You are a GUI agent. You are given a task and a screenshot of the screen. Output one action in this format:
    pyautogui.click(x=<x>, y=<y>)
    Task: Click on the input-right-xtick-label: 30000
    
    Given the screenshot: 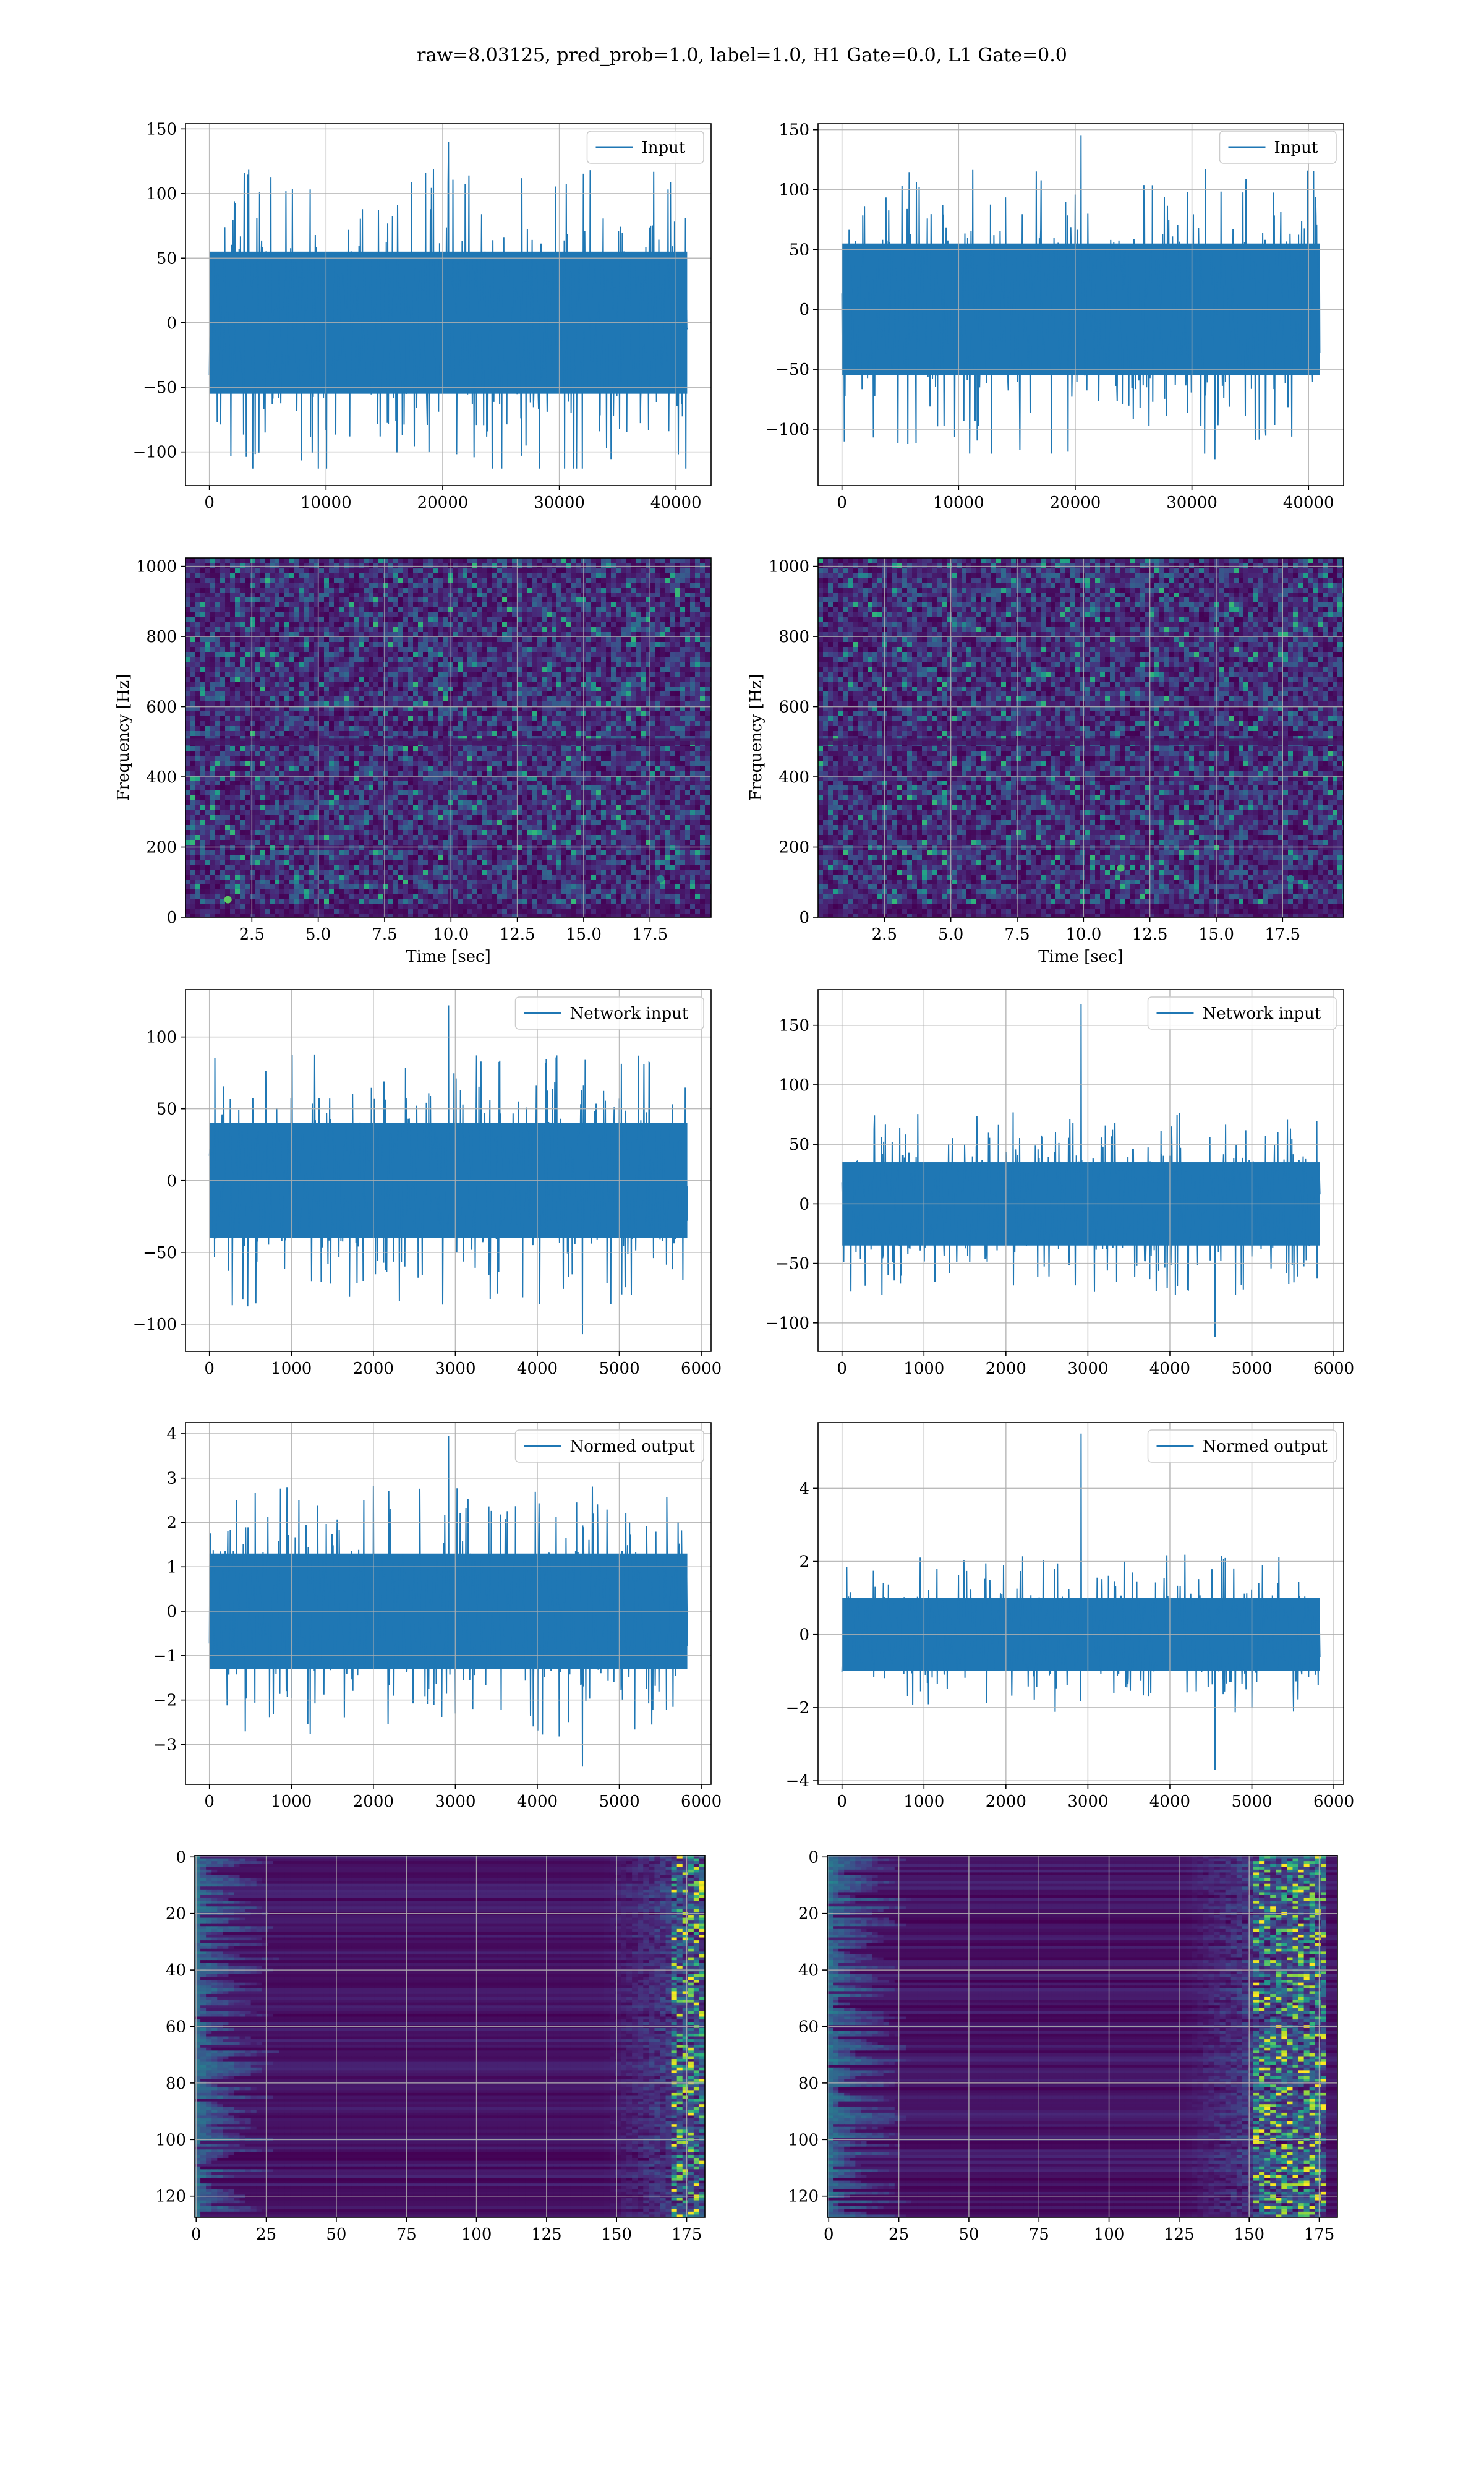 What is the action you would take?
    pyautogui.click(x=1191, y=503)
    